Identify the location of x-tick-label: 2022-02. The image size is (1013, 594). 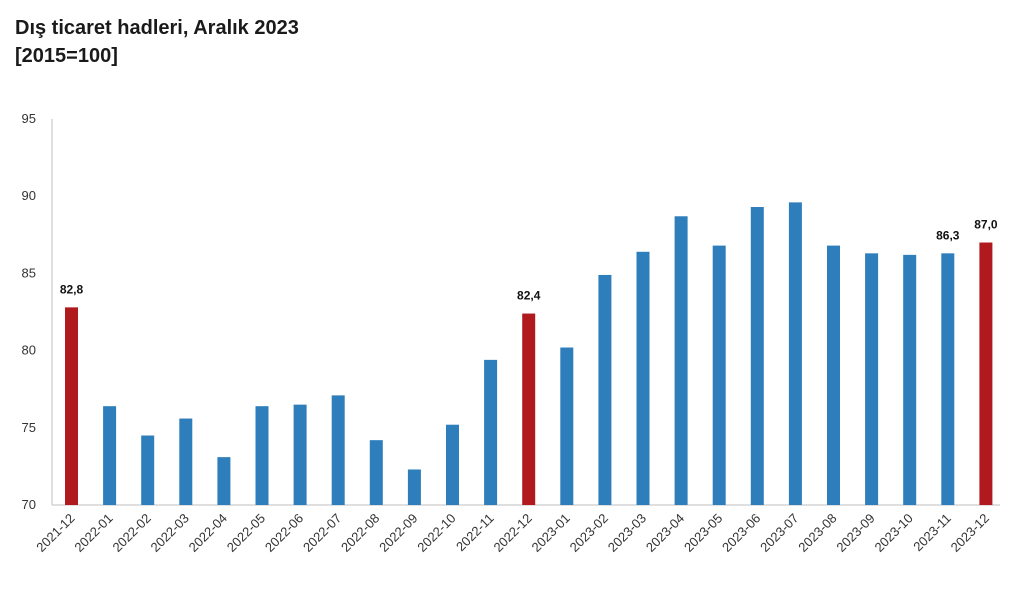
(131, 533).